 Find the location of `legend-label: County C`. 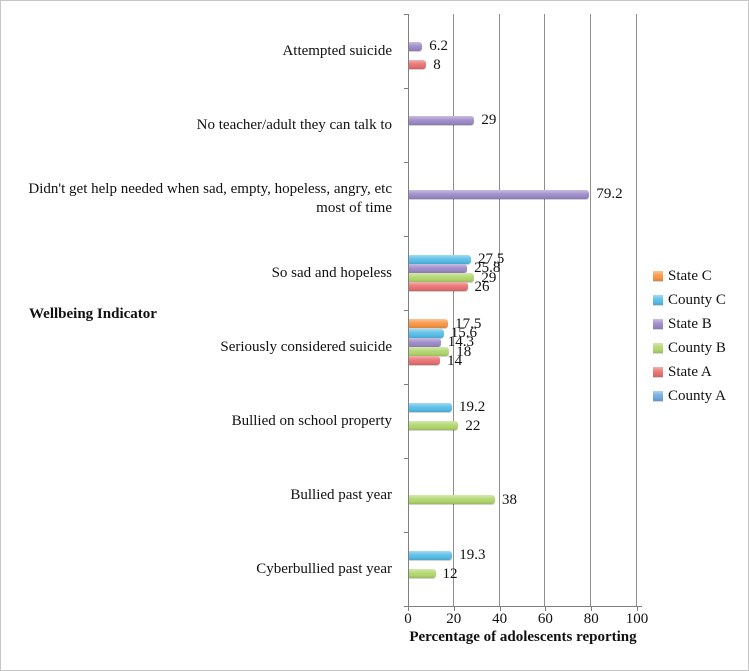

legend-label: County C is located at coordinates (697, 299).